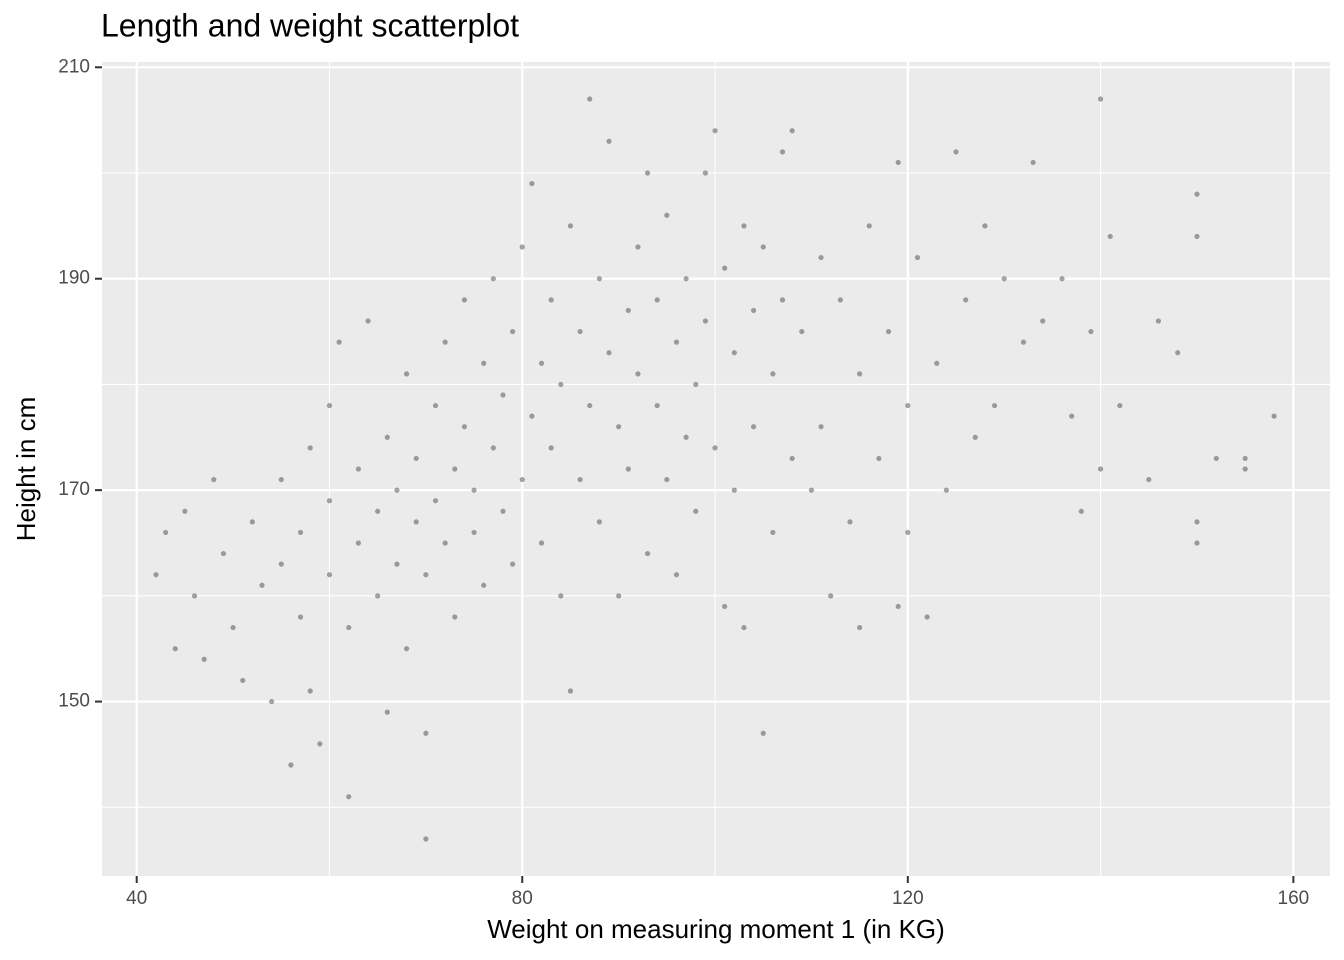 This screenshot has width=1344, height=960. I want to click on x-tick-label: 120, so click(908, 898).